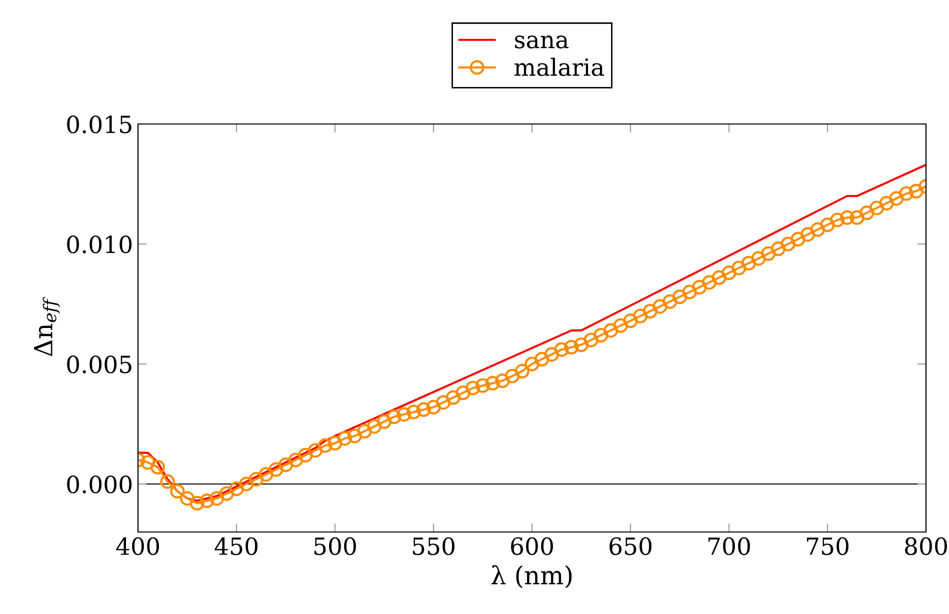 Image resolution: width=949 pixels, height=614 pixels. What do you see at coordinates (335, 546) in the screenshot?
I see `x-tick-label: 500` at bounding box center [335, 546].